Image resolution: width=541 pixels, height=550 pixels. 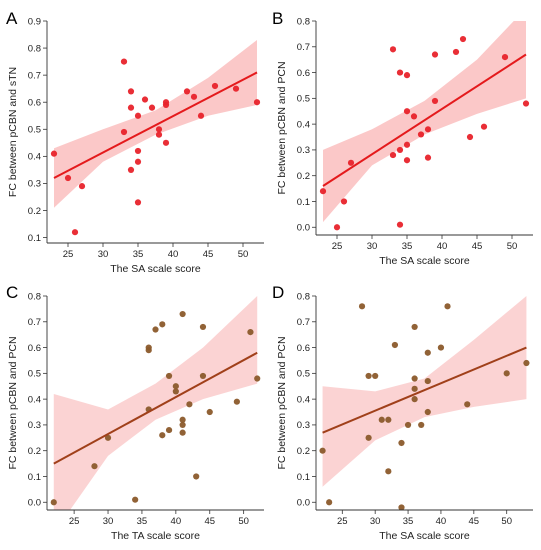 What do you see at coordinates (303, 322) in the screenshot?
I see `y-tick-label: 0.7` at bounding box center [303, 322].